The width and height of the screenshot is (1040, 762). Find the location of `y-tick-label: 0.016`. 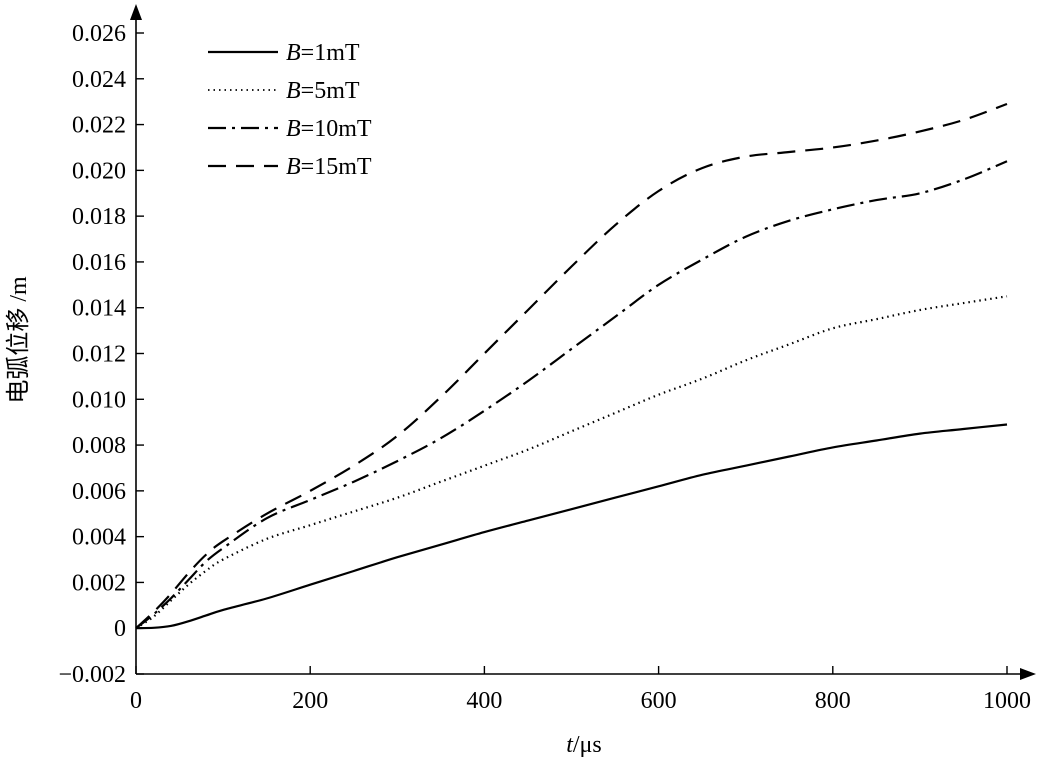

y-tick-label: 0.016 is located at coordinates (99, 263).